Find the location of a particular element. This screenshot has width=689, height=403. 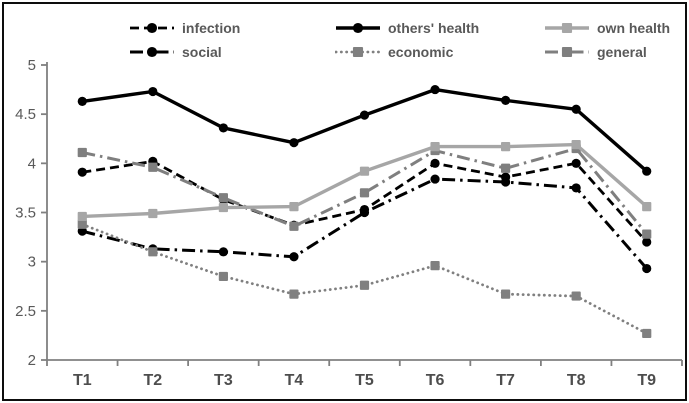

legend-label: economic is located at coordinates (421, 52).